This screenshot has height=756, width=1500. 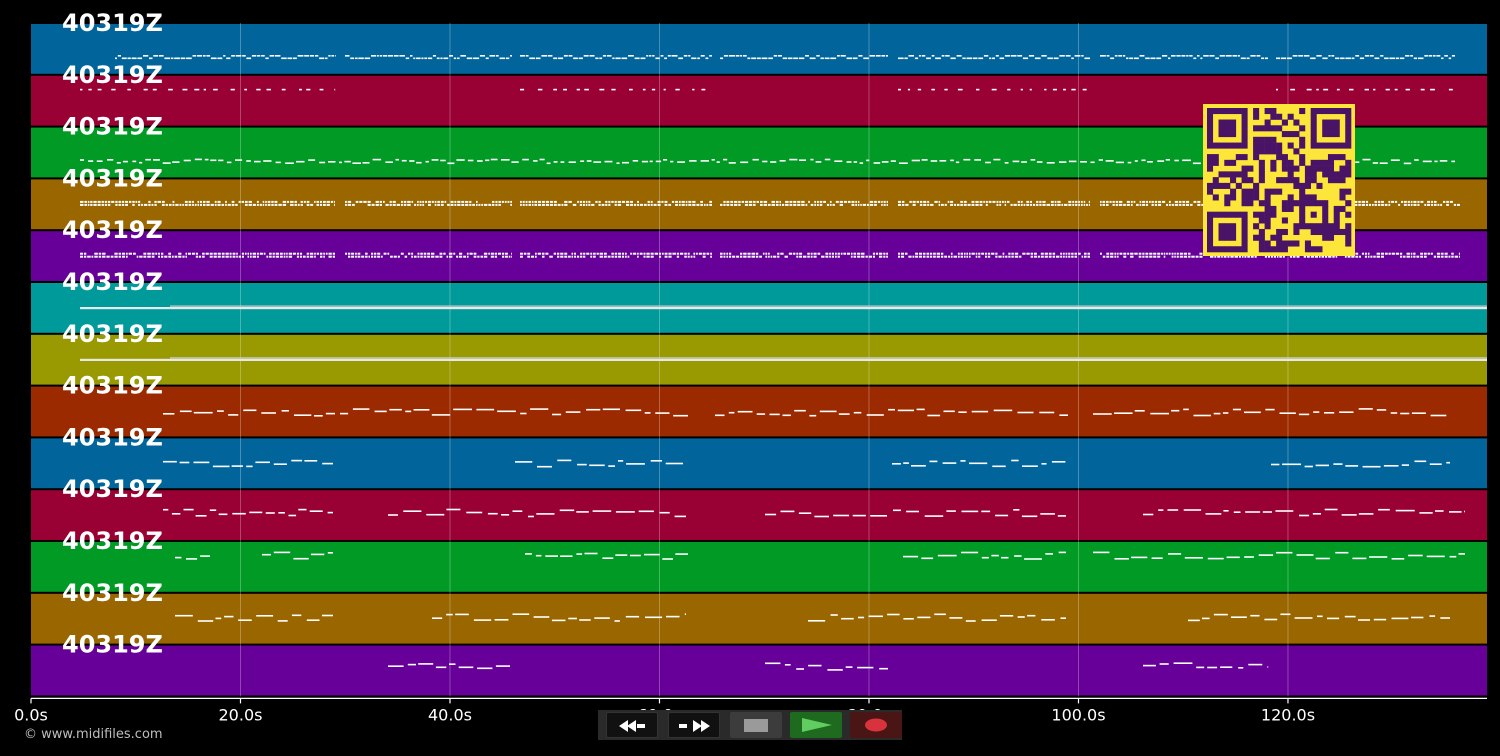 I want to click on rewind-button, so click(x=632, y=725).